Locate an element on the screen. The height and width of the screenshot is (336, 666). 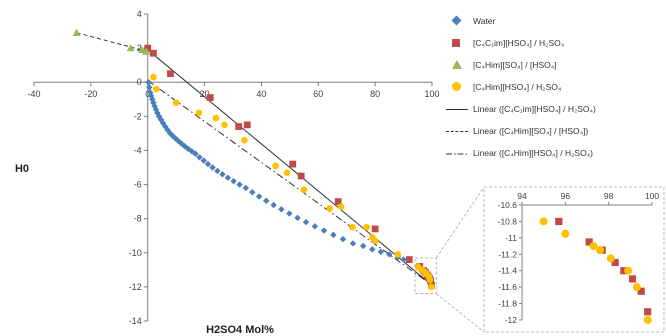
legend-item-c4him-so4: [C₄Him][SO₄] / [HSO₄] is located at coordinates (555, 65).